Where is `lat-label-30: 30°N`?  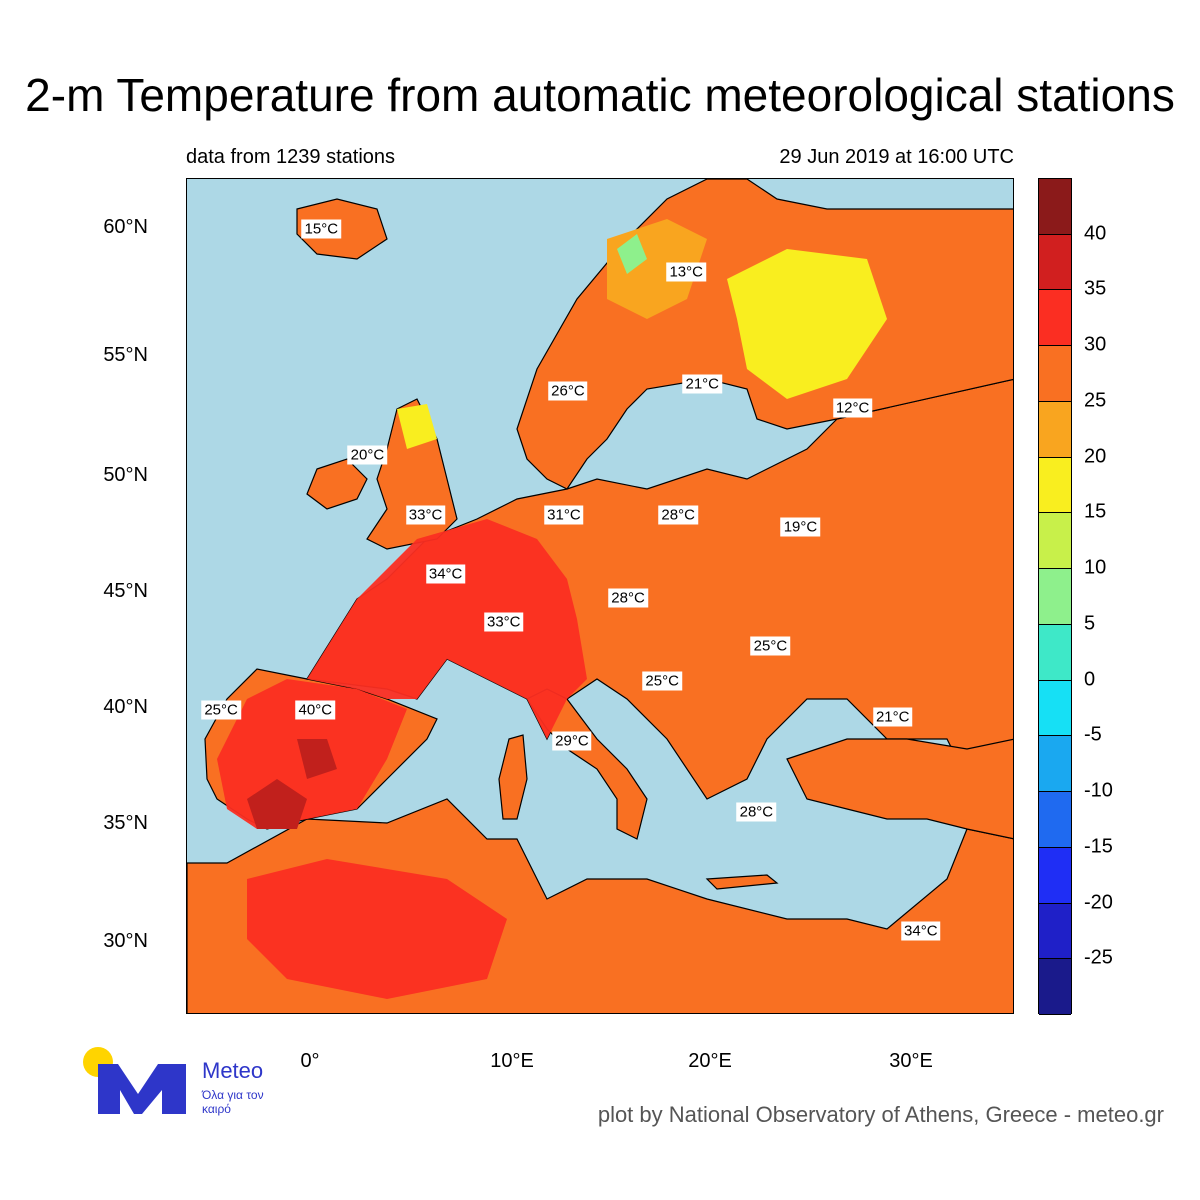
lat-label-30: 30°N is located at coordinates (125, 941).